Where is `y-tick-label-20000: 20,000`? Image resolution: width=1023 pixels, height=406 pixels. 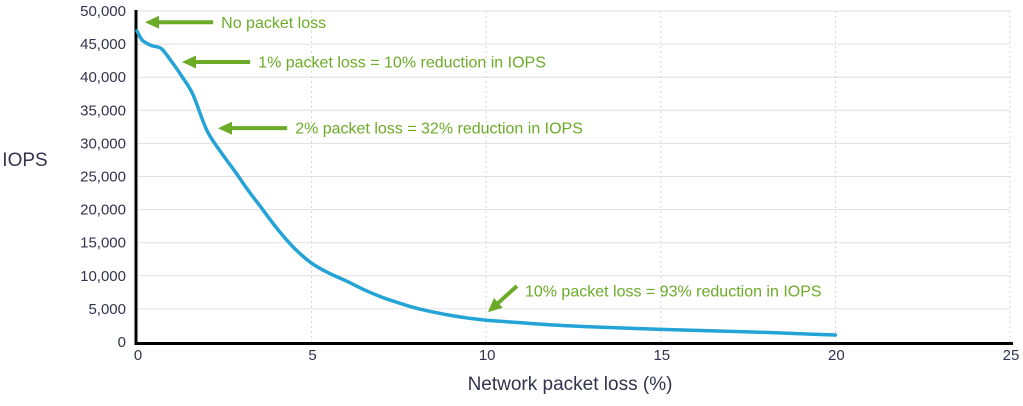
y-tick-label-20000: 20,000 is located at coordinates (103, 210).